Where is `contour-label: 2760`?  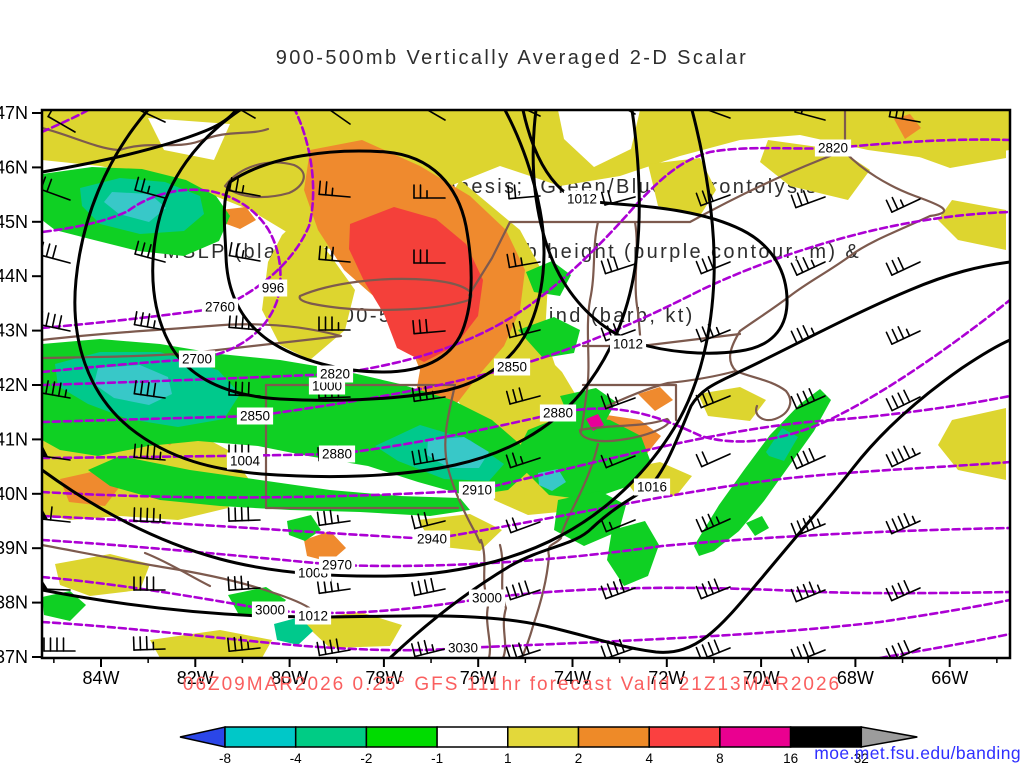 contour-label: 2760 is located at coordinates (220, 307).